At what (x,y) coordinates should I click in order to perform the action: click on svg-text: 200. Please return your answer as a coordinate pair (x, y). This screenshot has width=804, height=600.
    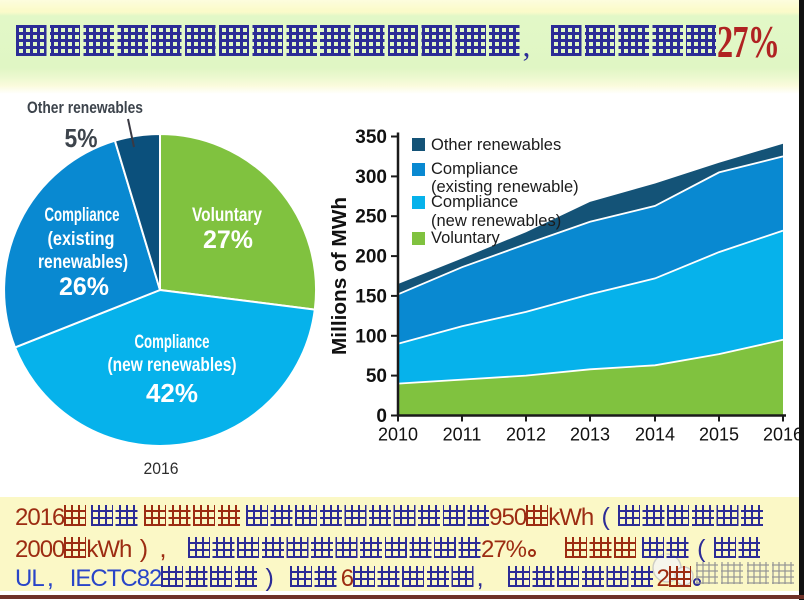
    Looking at the image, I should click on (371, 257).